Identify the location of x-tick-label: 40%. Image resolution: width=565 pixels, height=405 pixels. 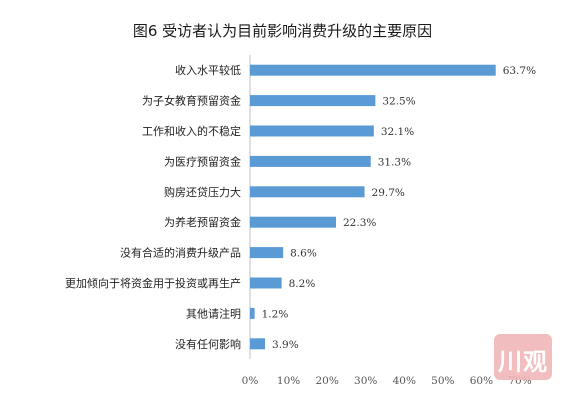
(404, 381).